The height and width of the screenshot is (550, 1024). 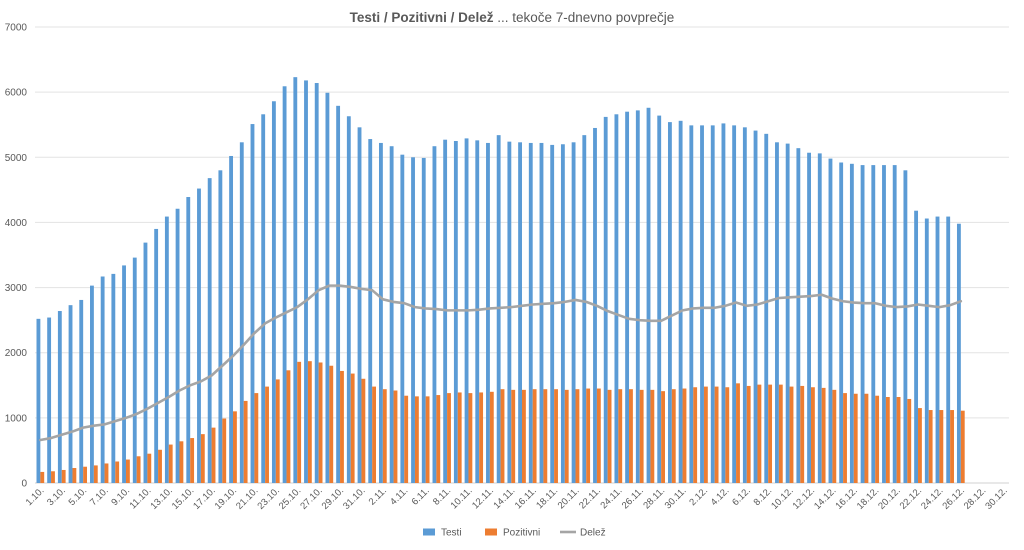 I want to click on x-tick-label: 31.10., so click(x=354, y=498).